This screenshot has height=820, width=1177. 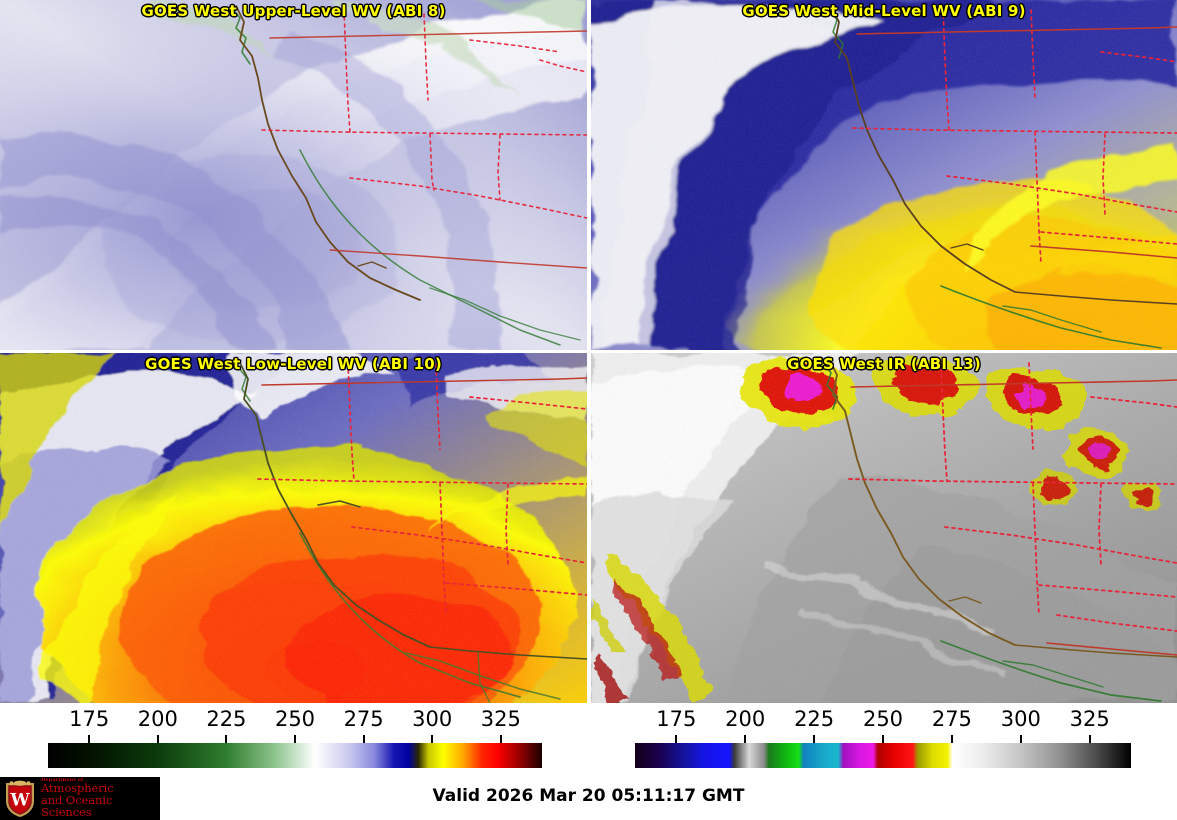 I want to click on colorbar-wv-ticks, so click(x=294, y=739).